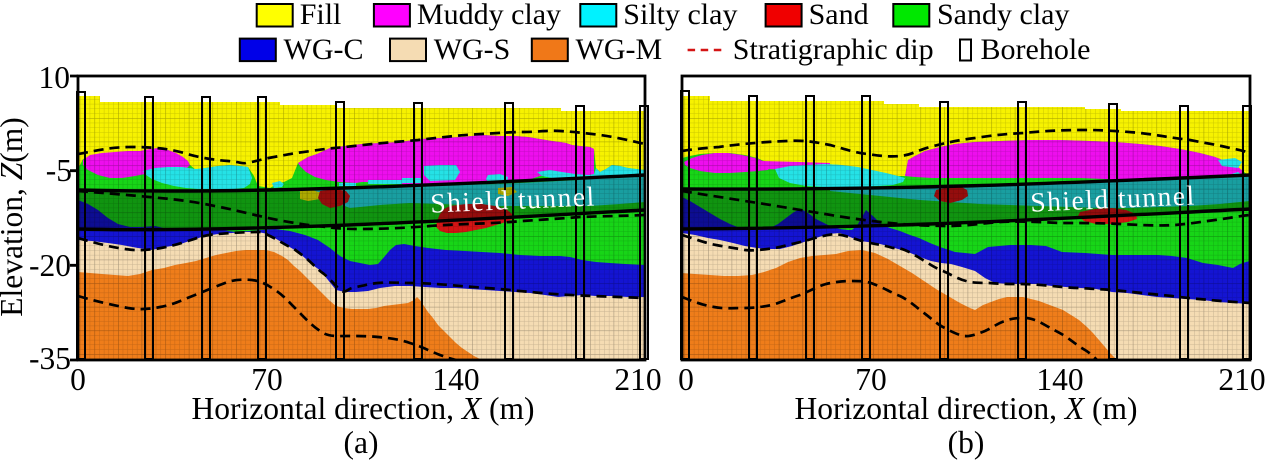  I want to click on svg-text: 10, so click(55, 77).